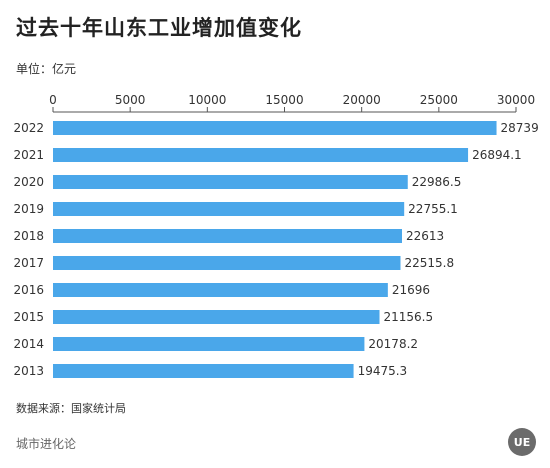 This screenshot has width=550, height=468. What do you see at coordinates (28, 344) in the screenshot?
I see `category-label: 2014` at bounding box center [28, 344].